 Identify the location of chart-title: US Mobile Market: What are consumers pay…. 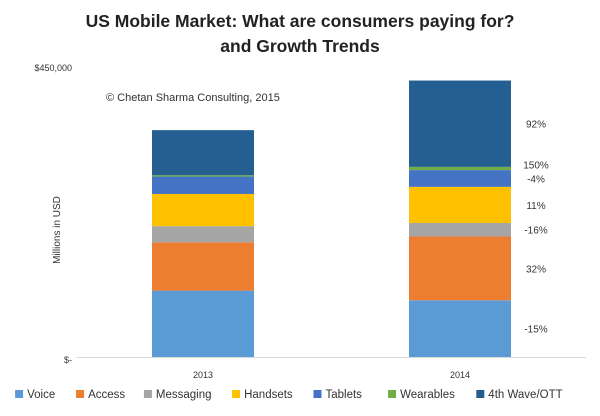
(300, 21).